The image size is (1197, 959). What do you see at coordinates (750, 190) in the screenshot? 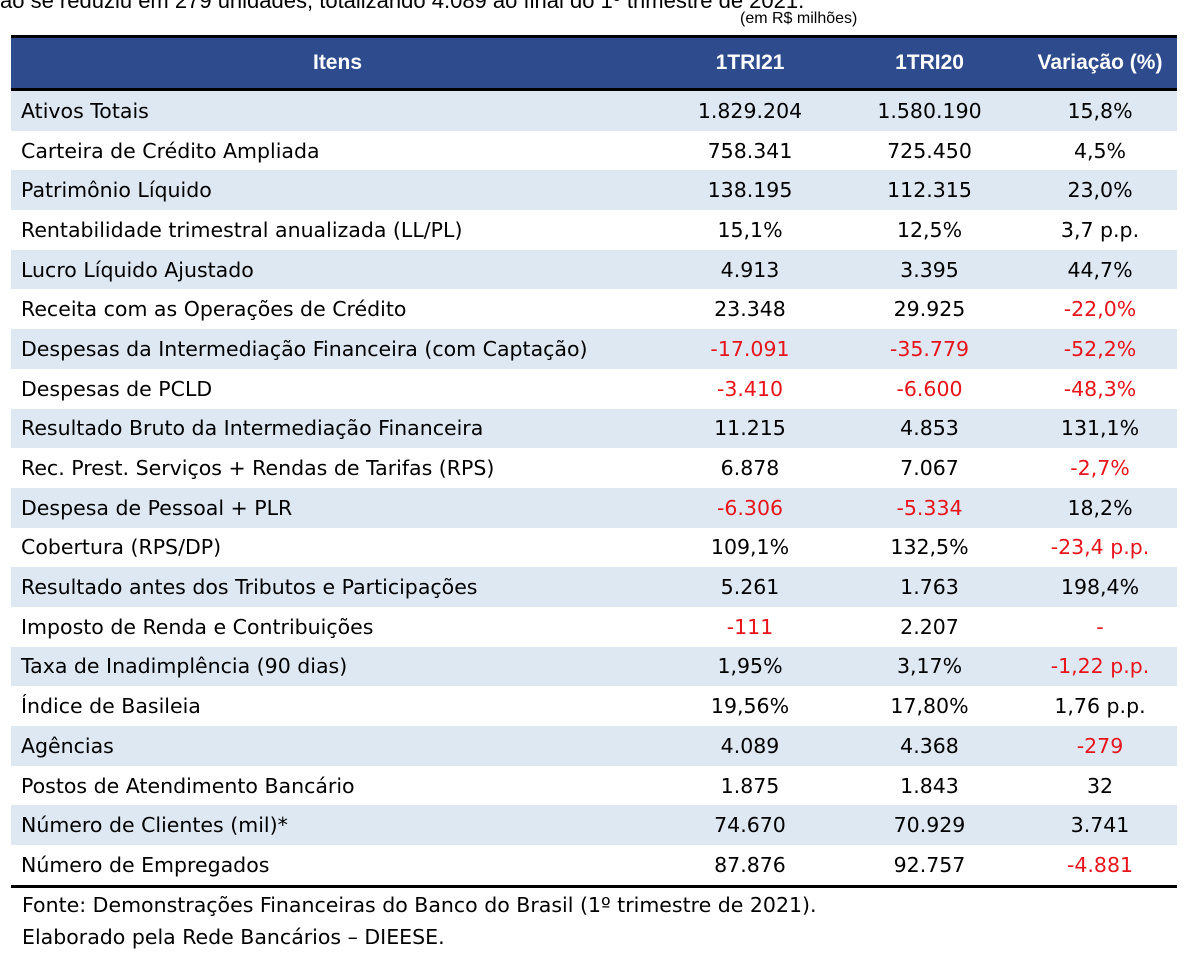
I see `value-1tri21: 138.195` at bounding box center [750, 190].